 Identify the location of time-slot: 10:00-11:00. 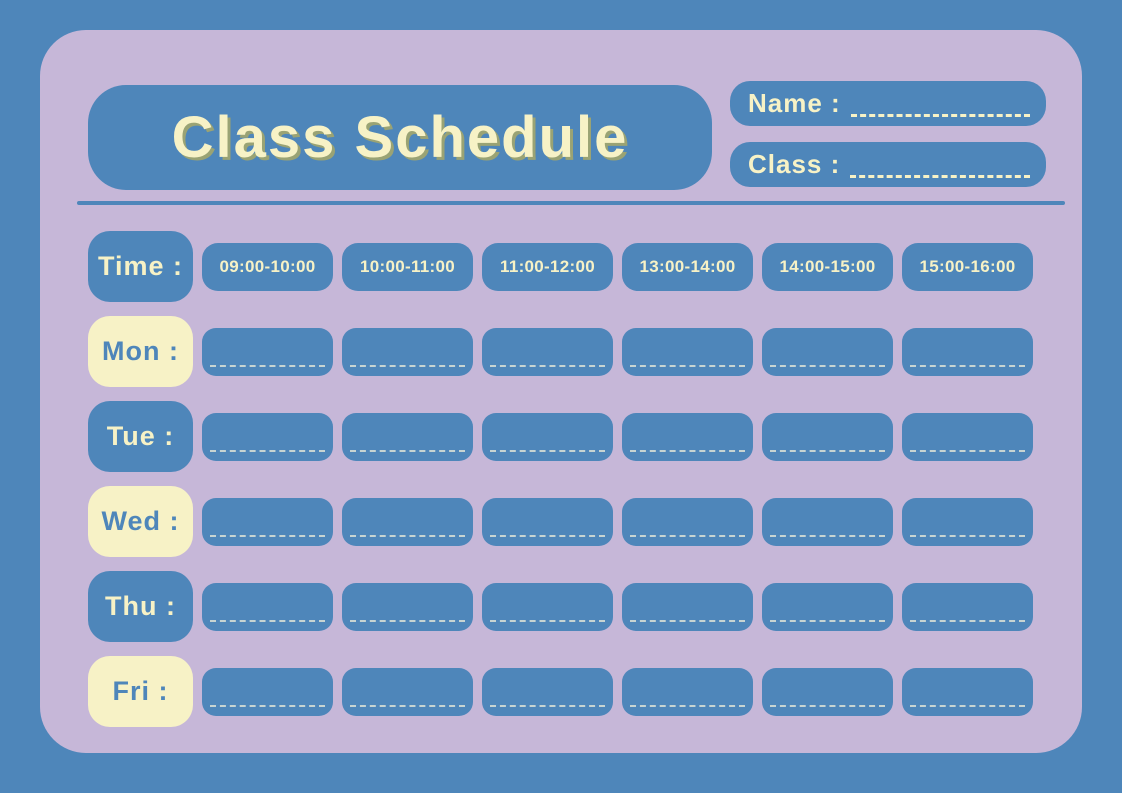
(407, 266).